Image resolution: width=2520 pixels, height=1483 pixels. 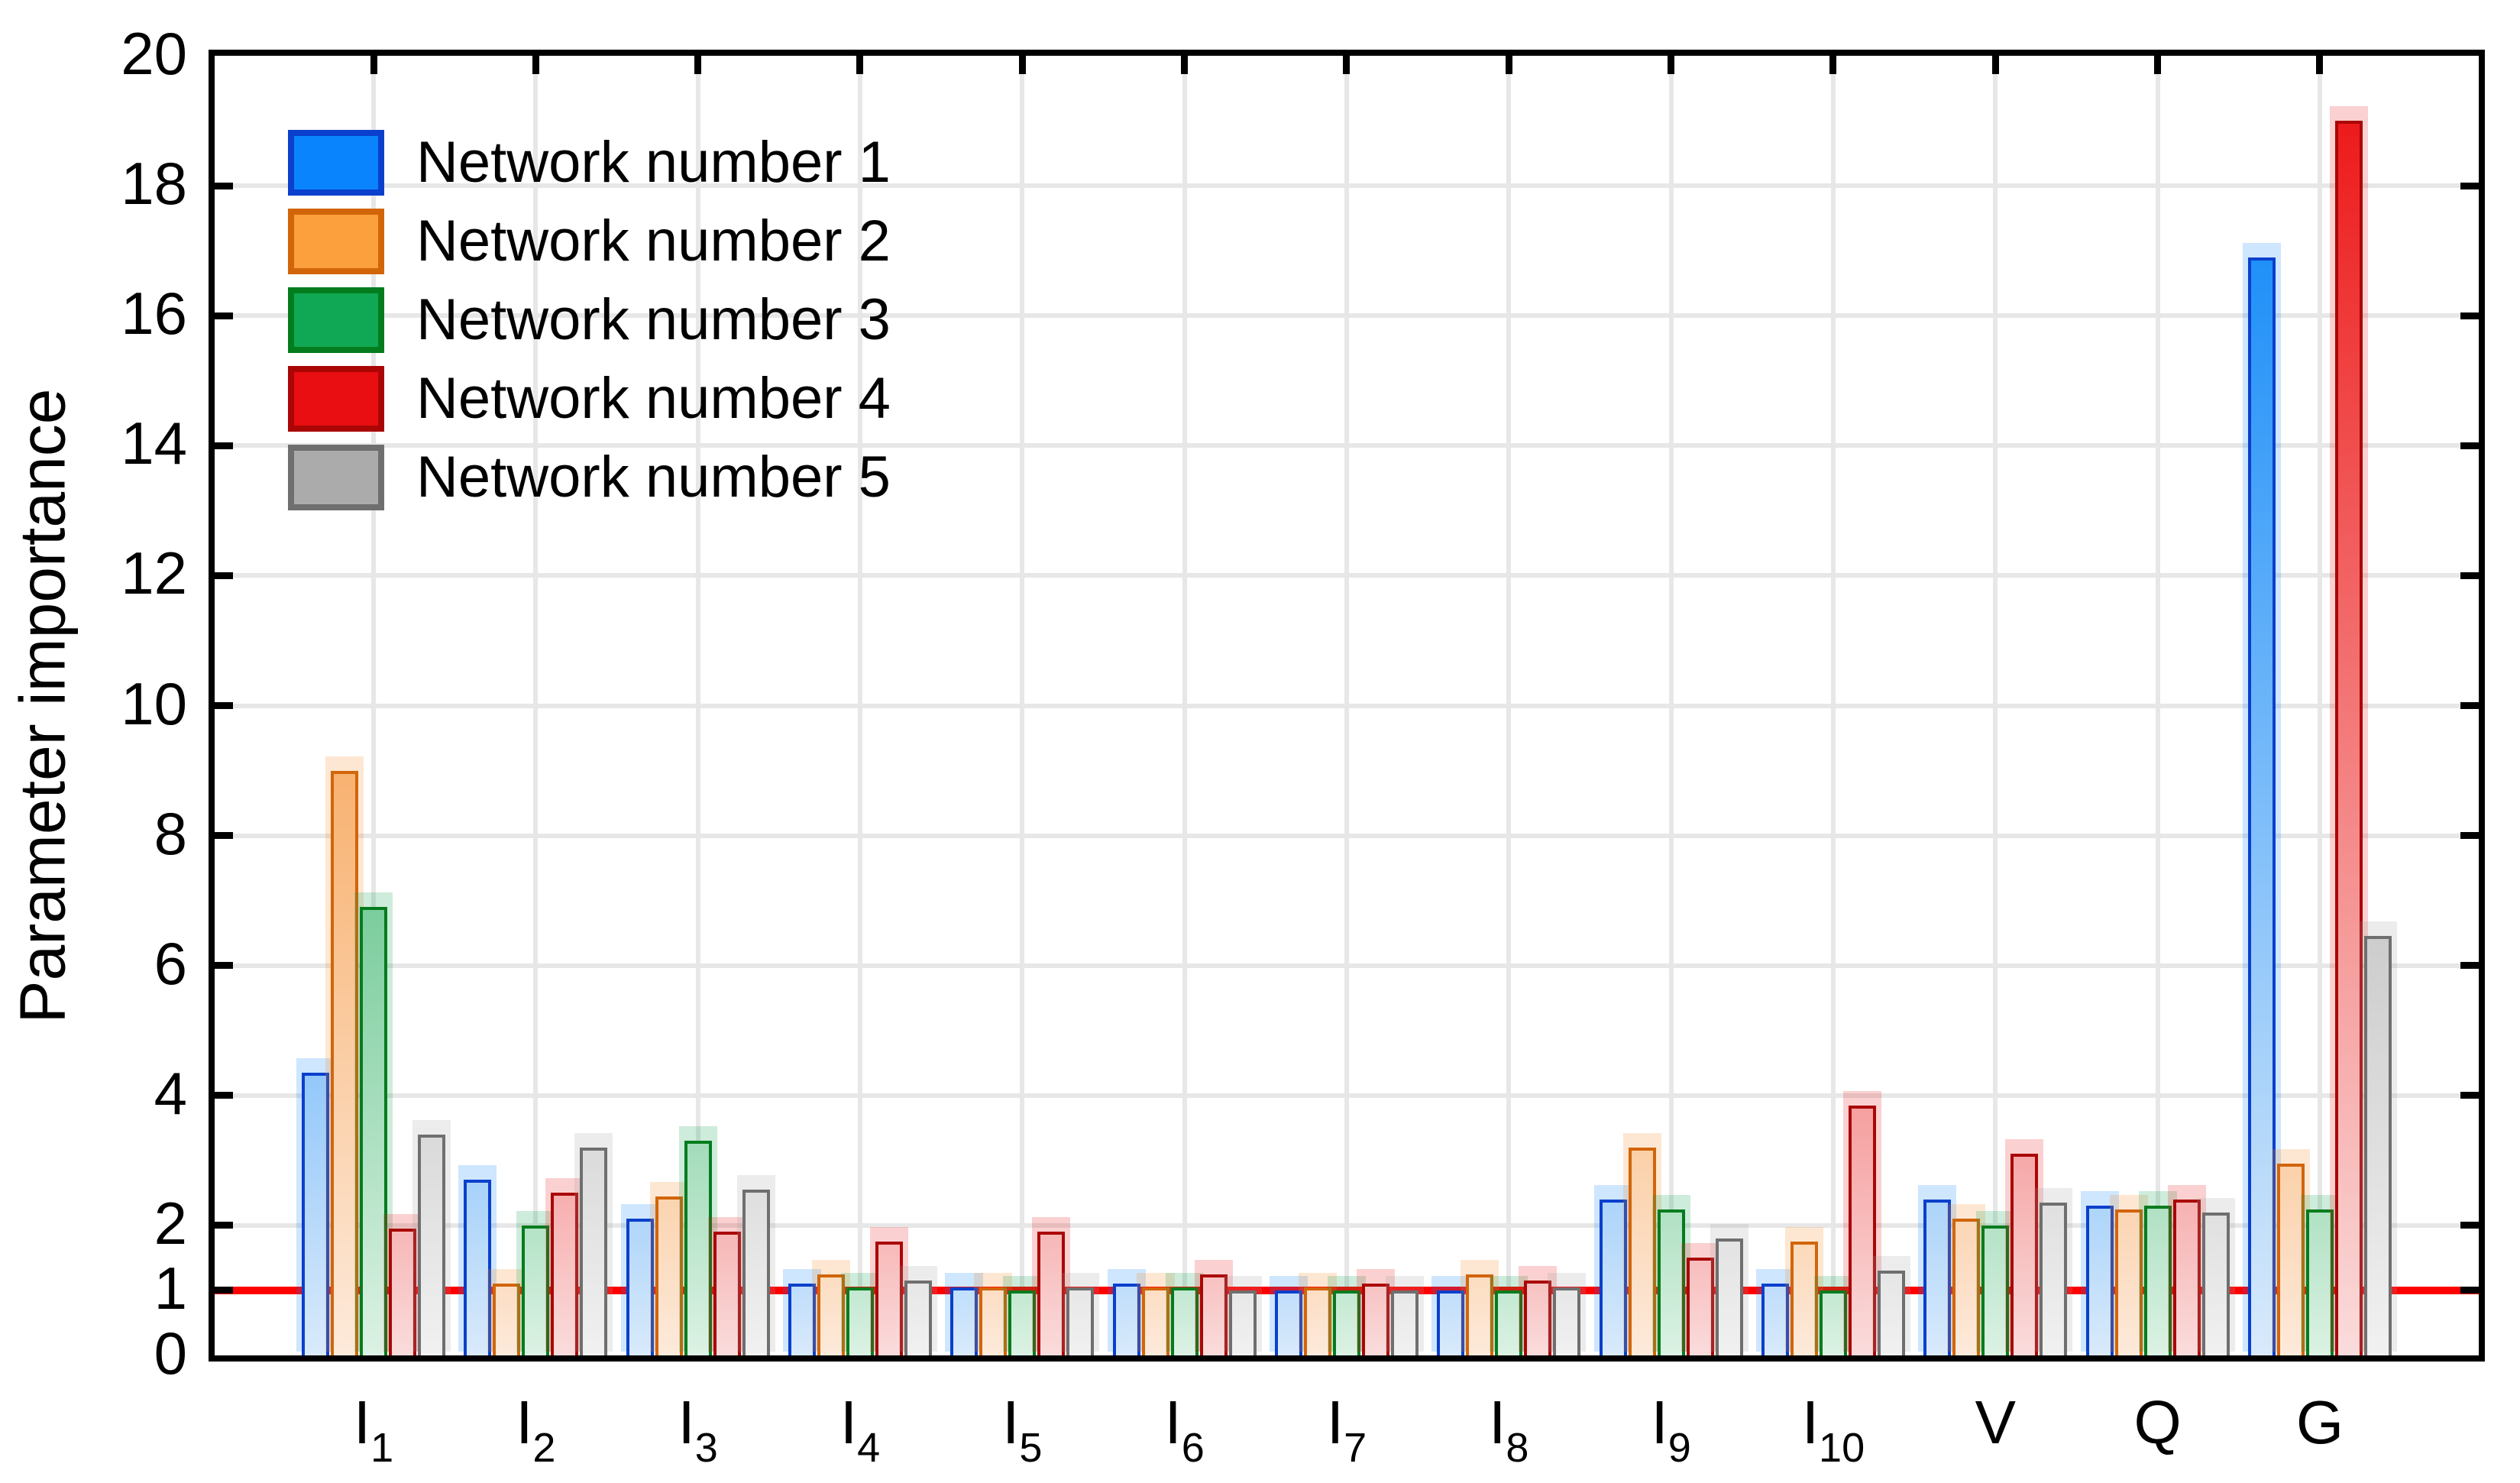 What do you see at coordinates (2186, 1277) in the screenshot?
I see `bar-Q-series4` at bounding box center [2186, 1277].